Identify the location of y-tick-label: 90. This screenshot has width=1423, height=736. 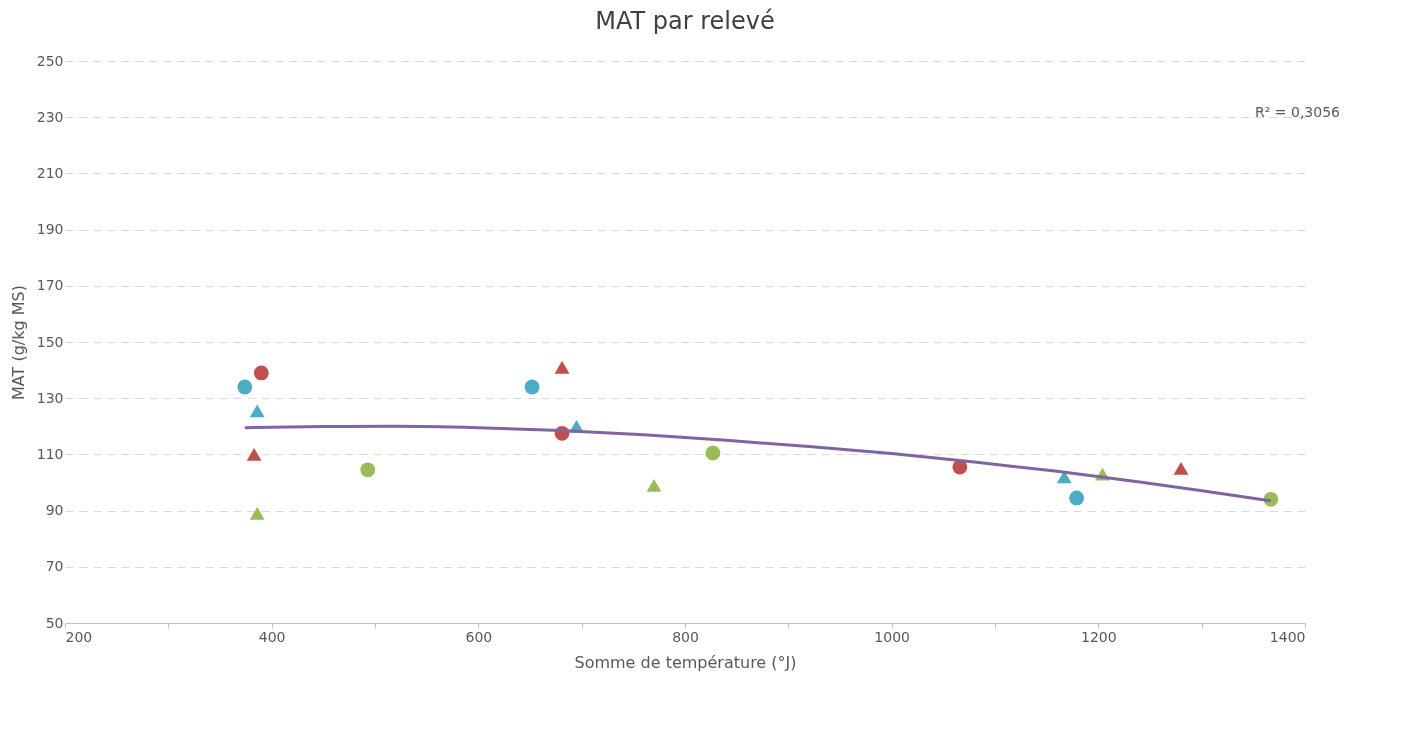
(54, 510).